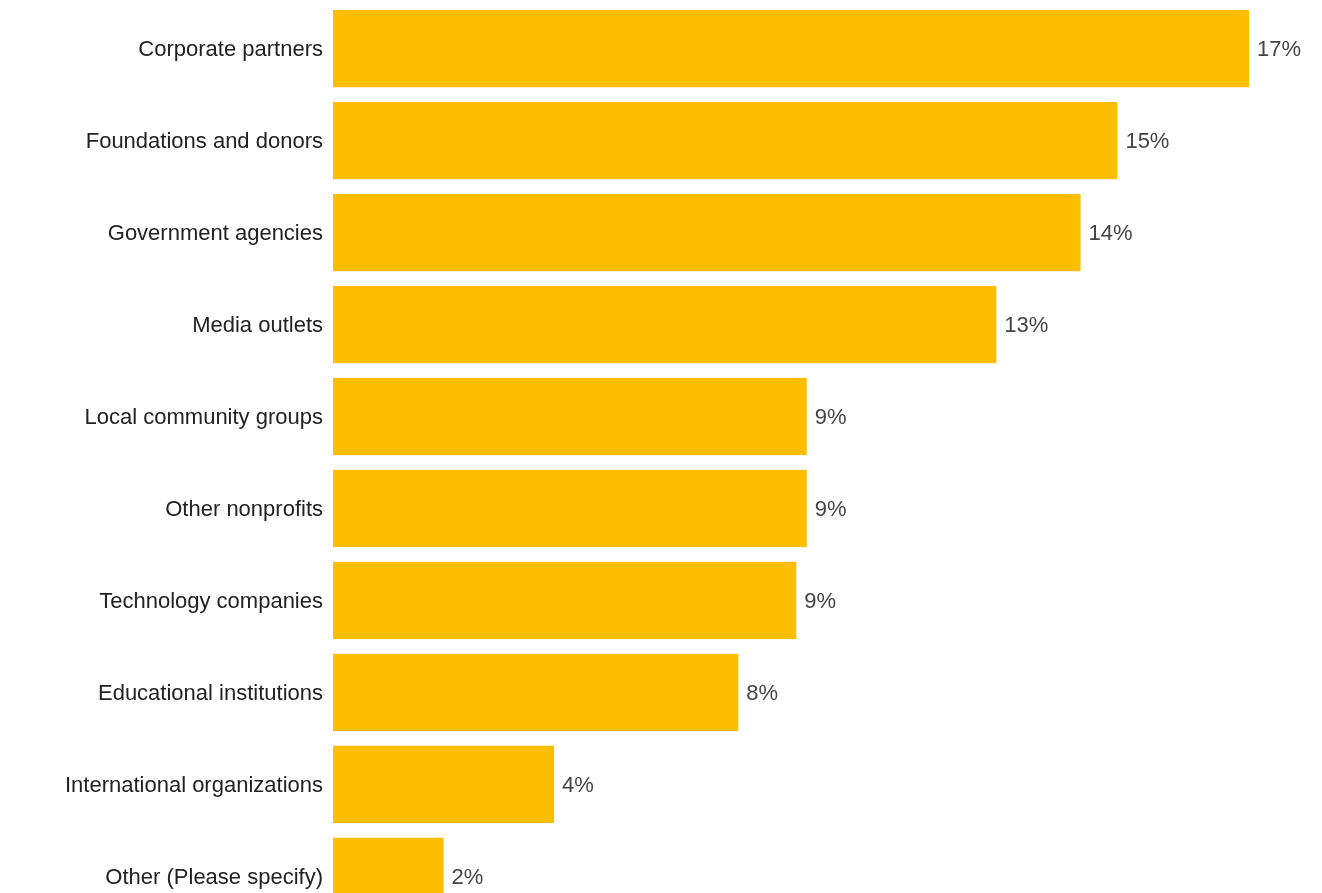  Describe the element at coordinates (578, 785) in the screenshot. I see `data-label: 4%` at that location.